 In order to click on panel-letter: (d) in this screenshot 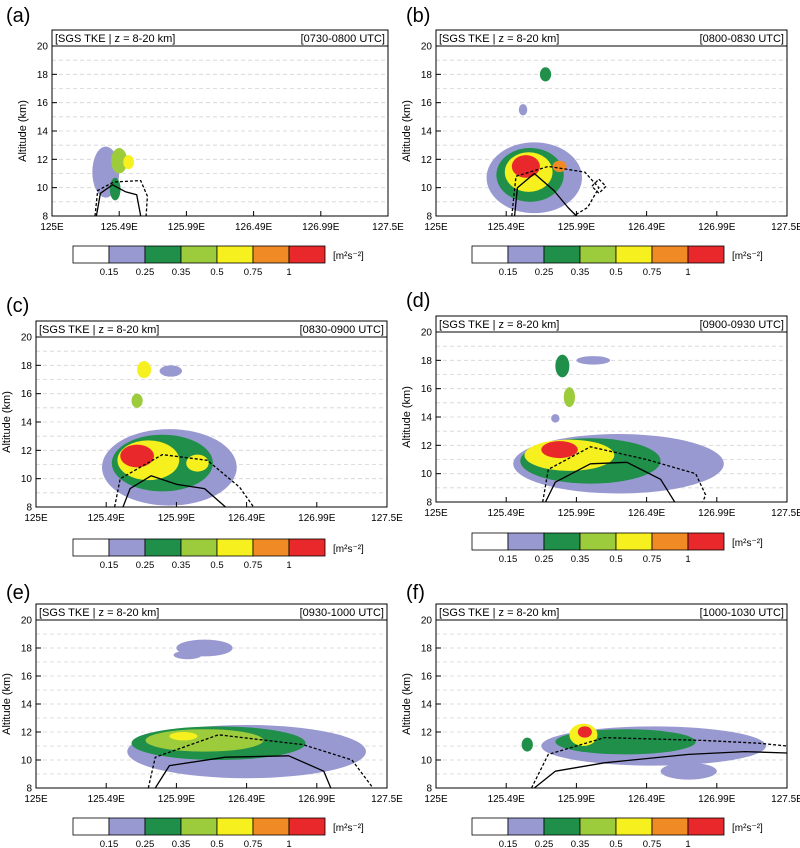, I will do `click(418, 301)`.